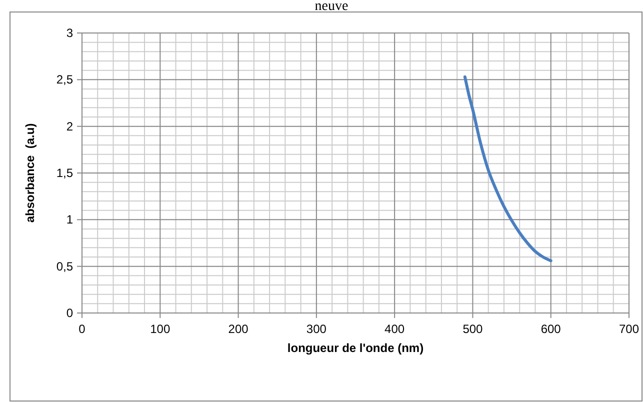 The height and width of the screenshot is (402, 643). What do you see at coordinates (551, 329) in the screenshot?
I see `x-tick-label: 600` at bounding box center [551, 329].